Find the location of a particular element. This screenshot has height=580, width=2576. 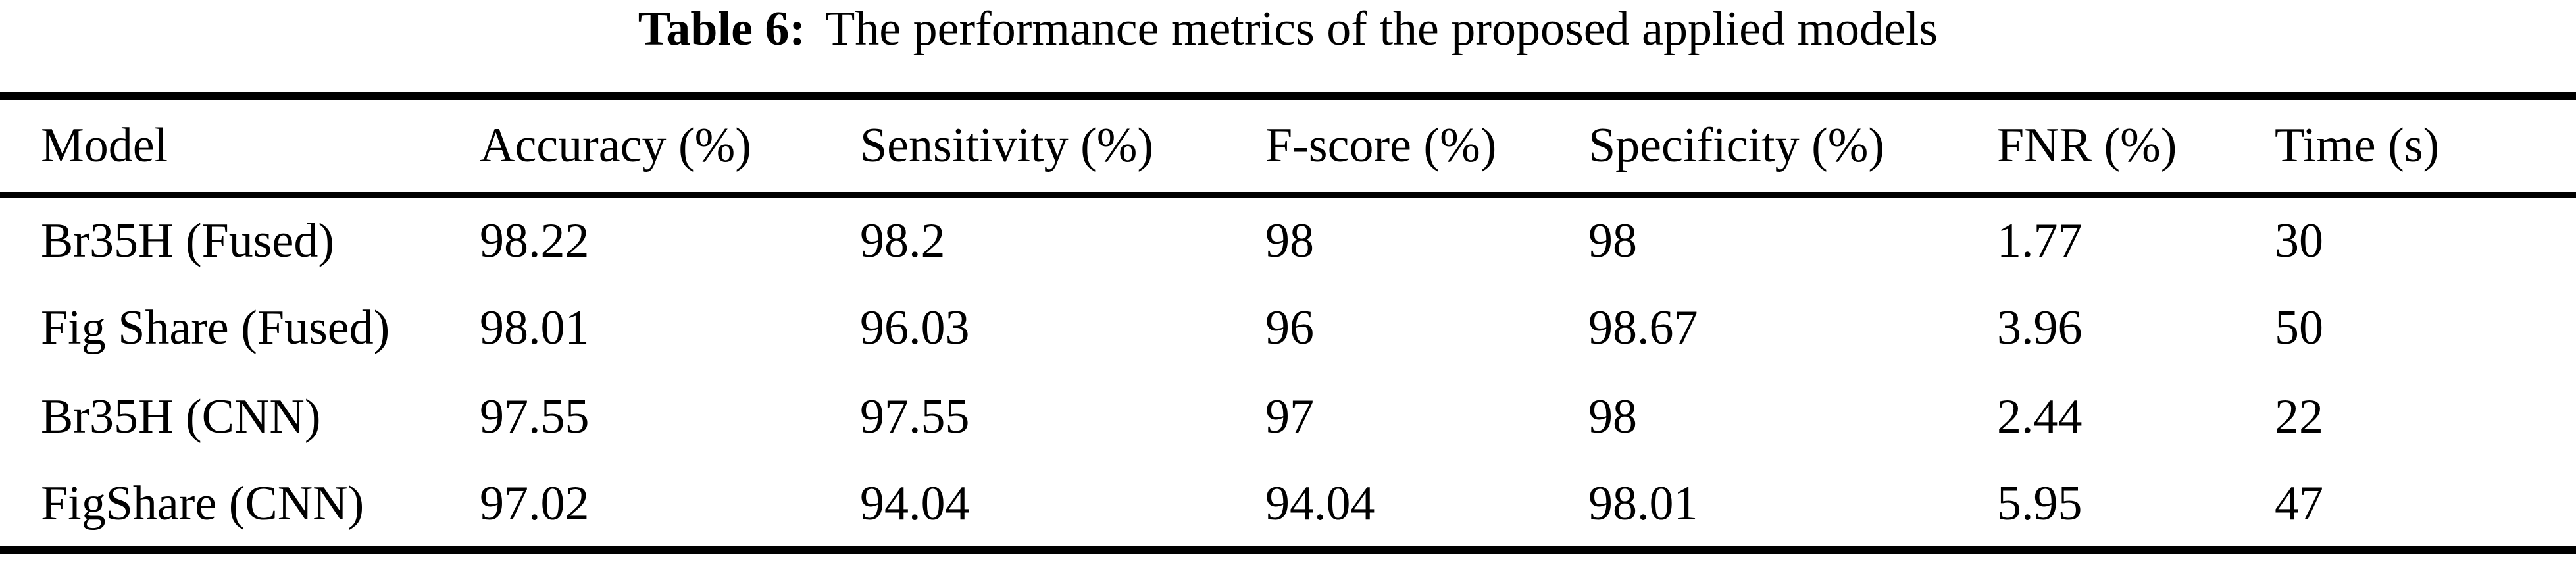

cell-time: 47 is located at coordinates (2299, 504).